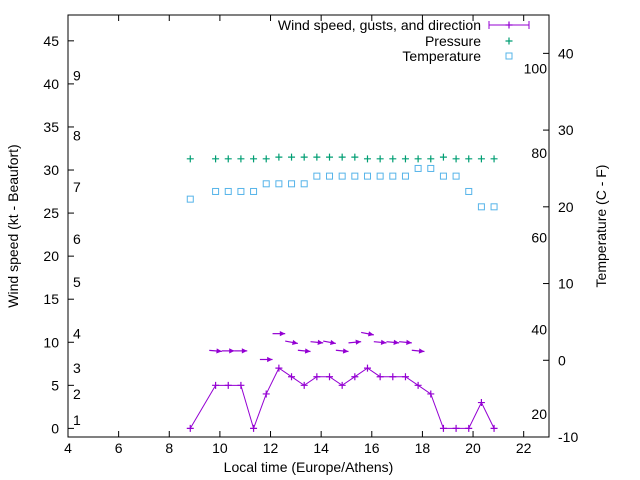 The image size is (640, 480). What do you see at coordinates (77, 187) in the screenshot?
I see `beaufort-label: 7` at bounding box center [77, 187].